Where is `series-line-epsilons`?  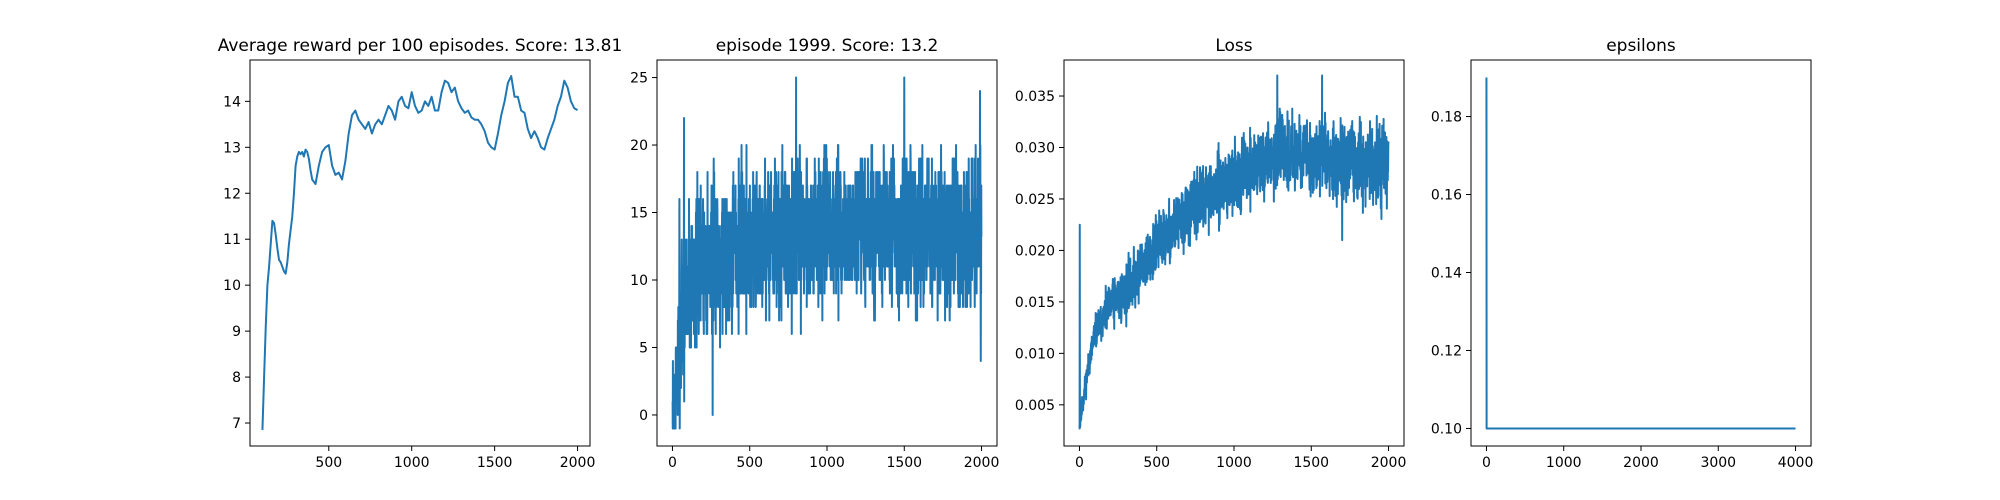
series-line-epsilons is located at coordinates (1640, 253).